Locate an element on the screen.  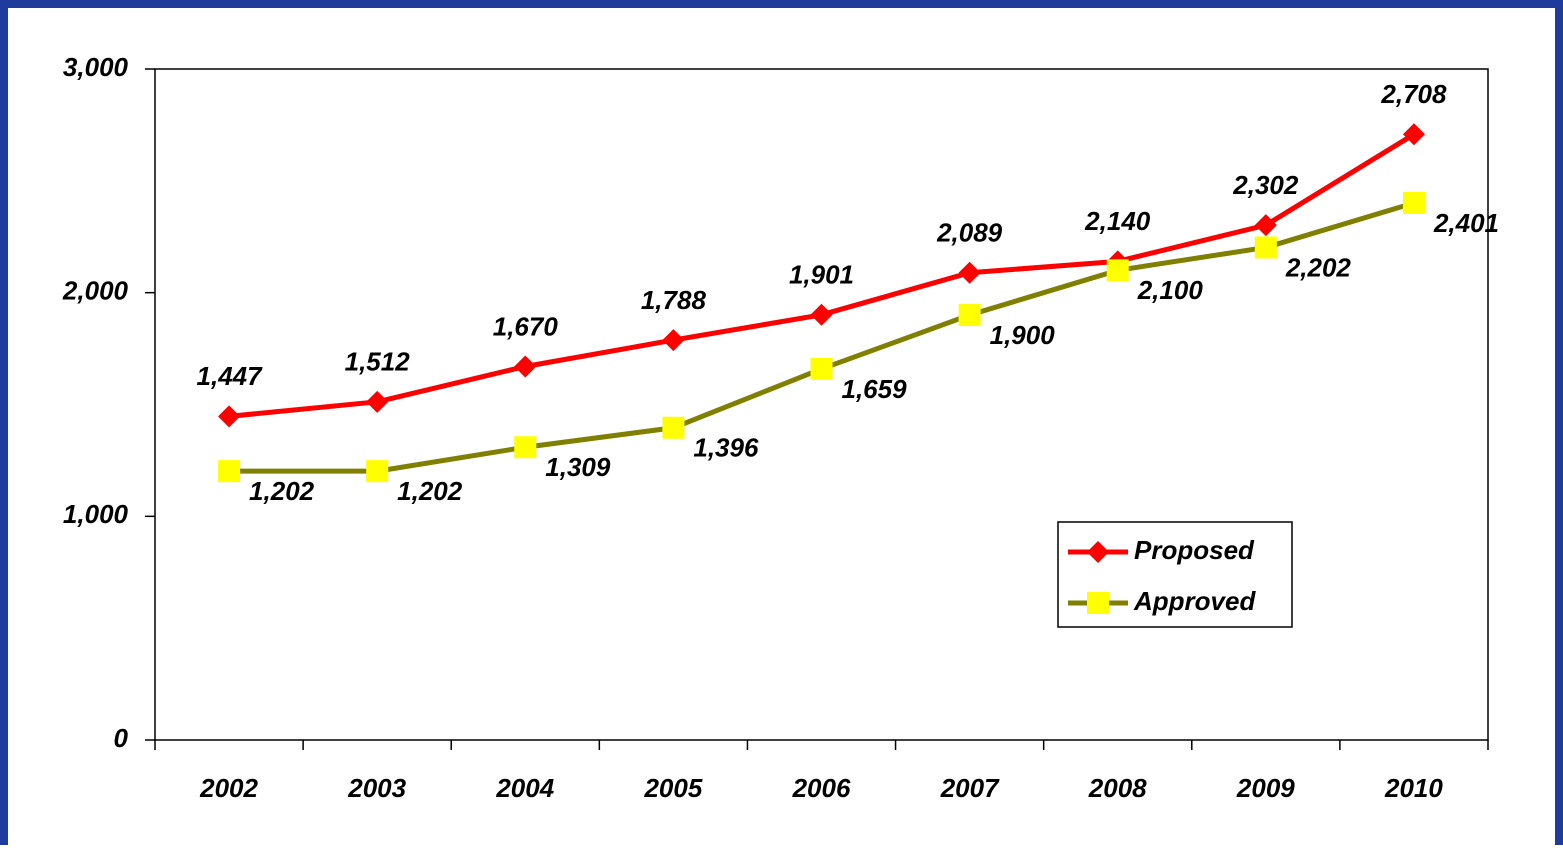
data-label: 2,100 is located at coordinates (1170, 290).